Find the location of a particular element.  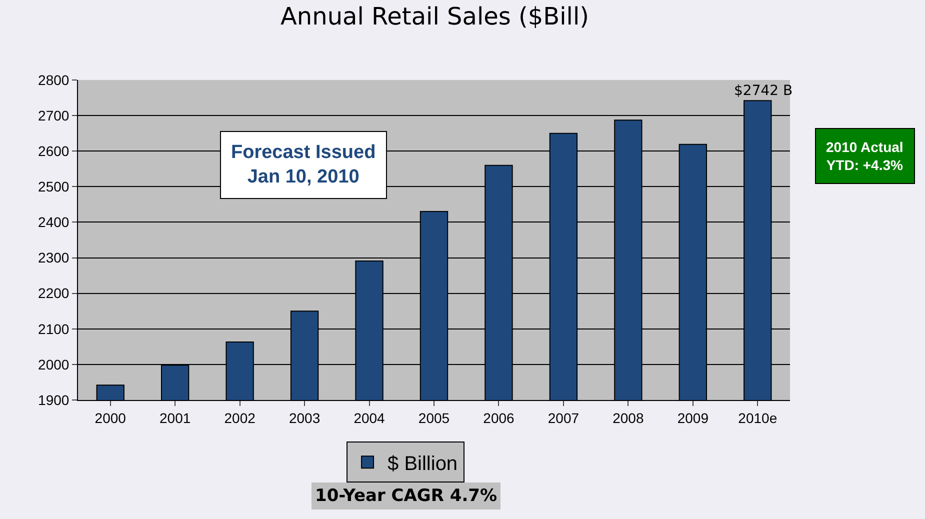

y-tick-label: 2500 is located at coordinates (54, 186).